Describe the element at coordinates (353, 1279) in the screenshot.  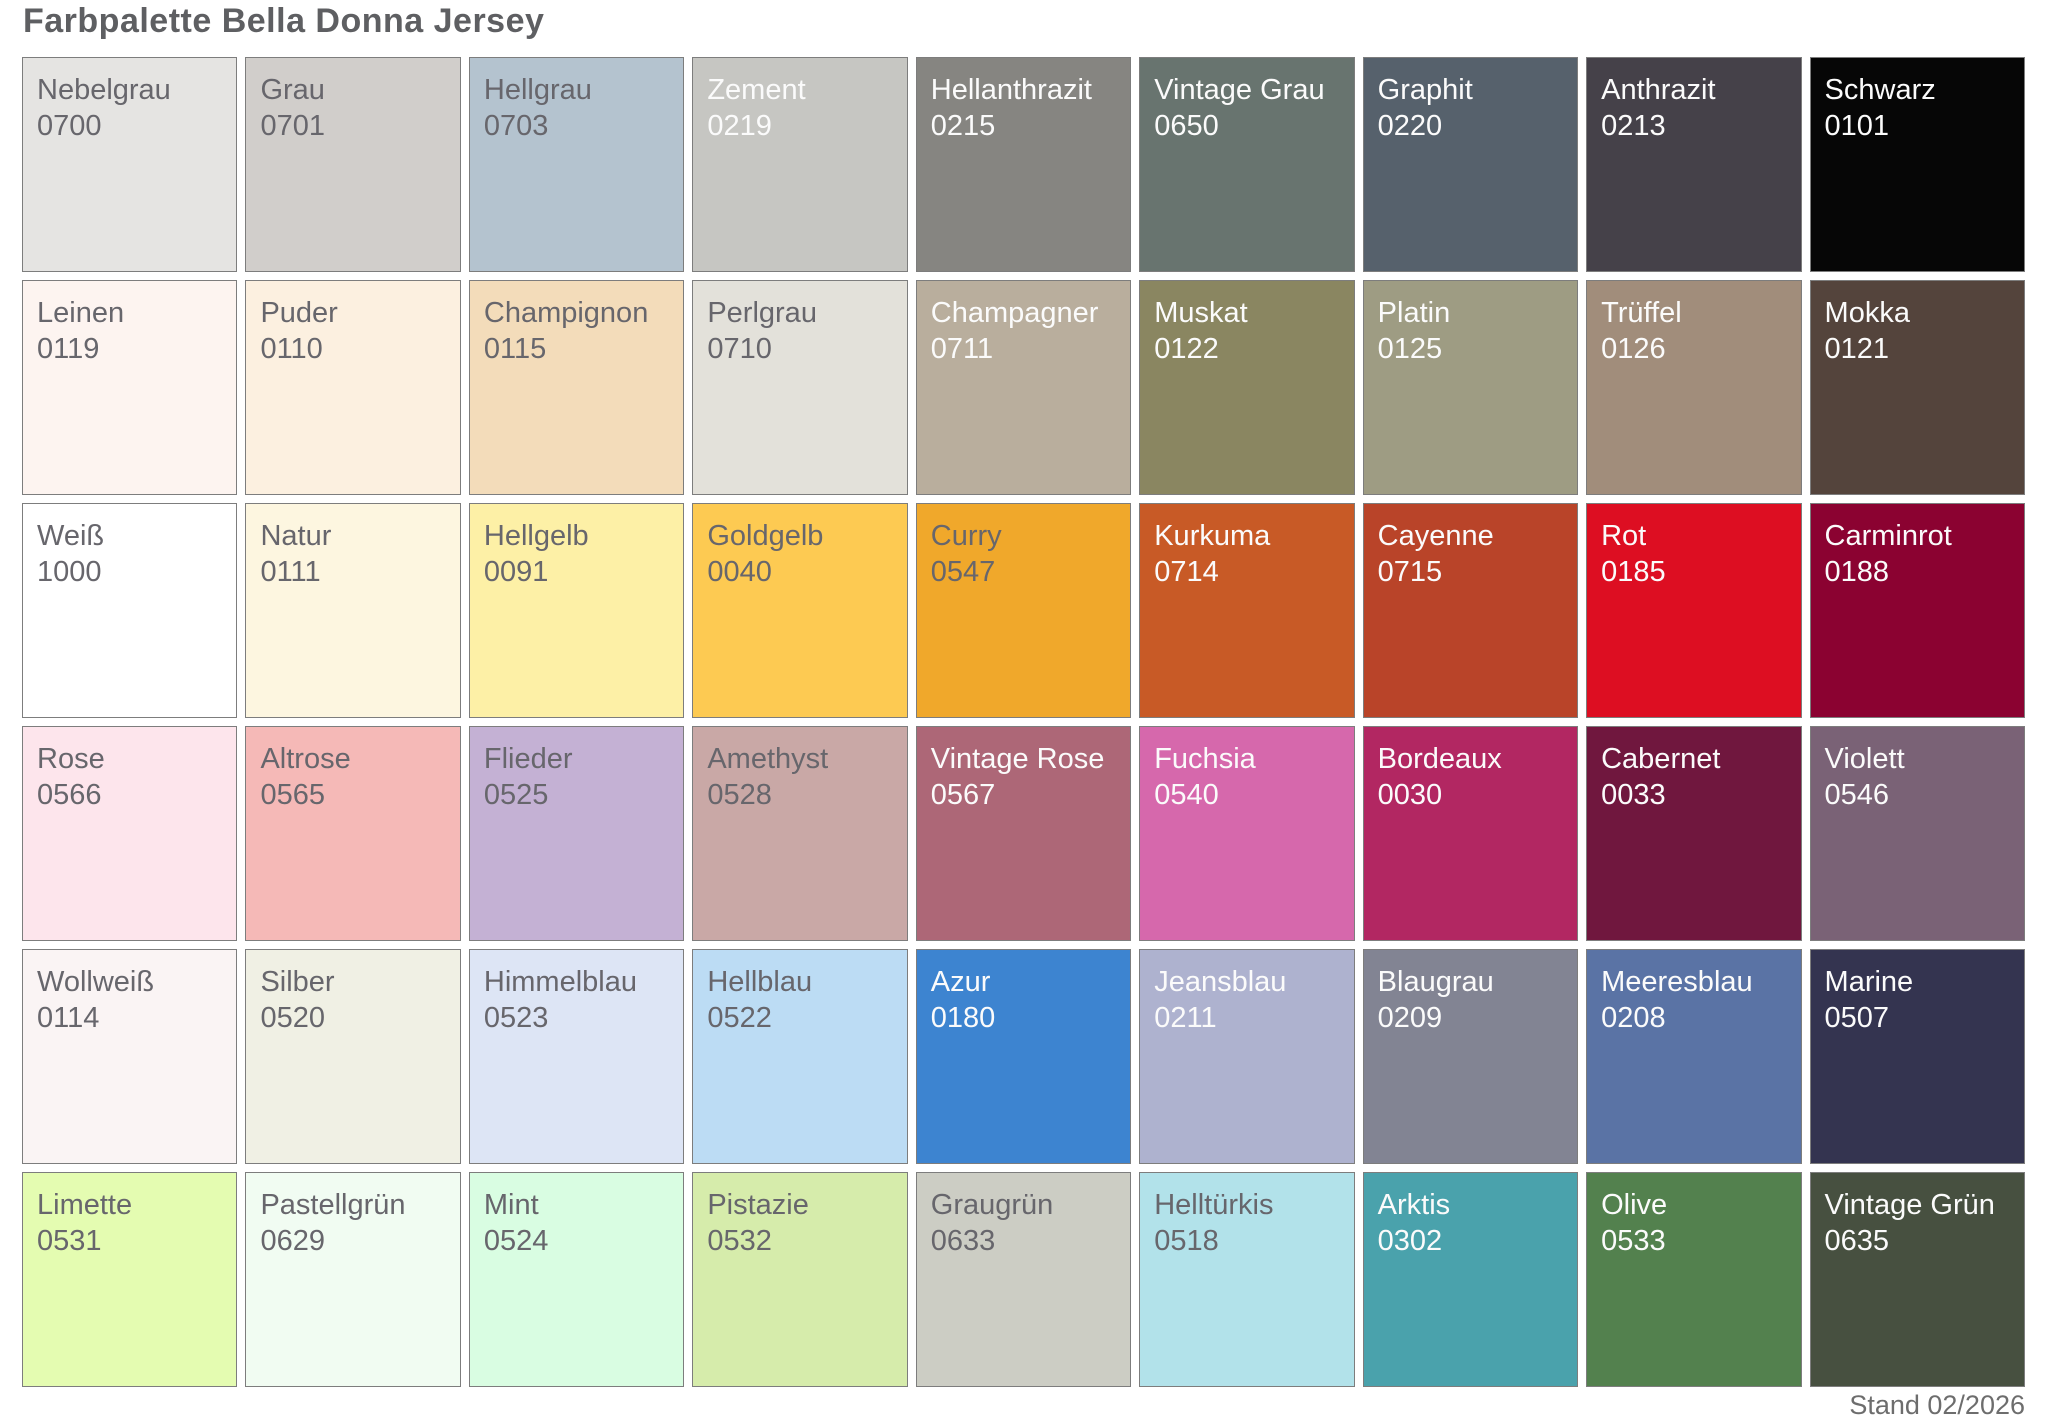
I see `swatch-0629: Pastellgrün 0629` at that location.